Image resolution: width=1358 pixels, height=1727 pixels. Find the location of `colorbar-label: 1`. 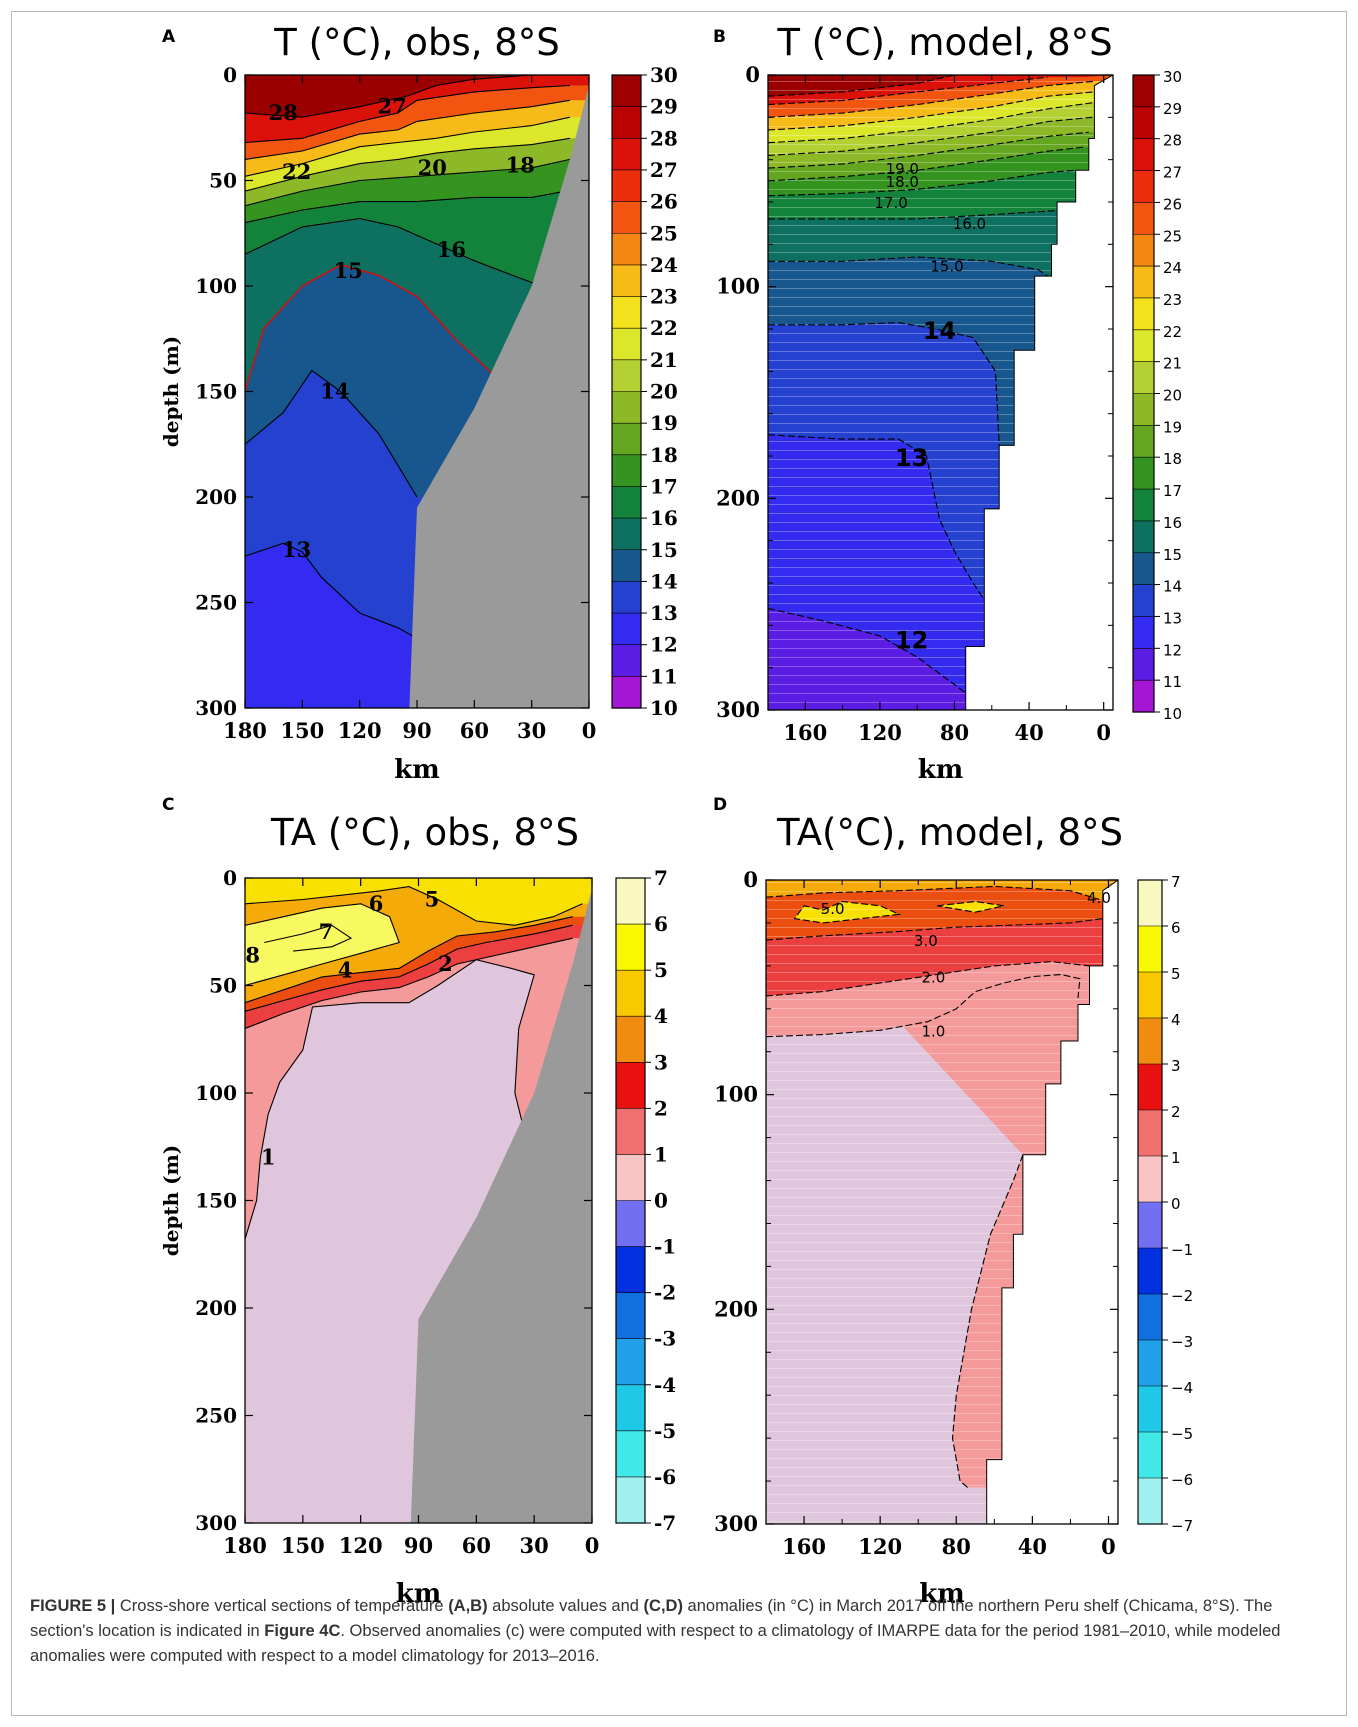

colorbar-label: 1 is located at coordinates (1176, 1158).